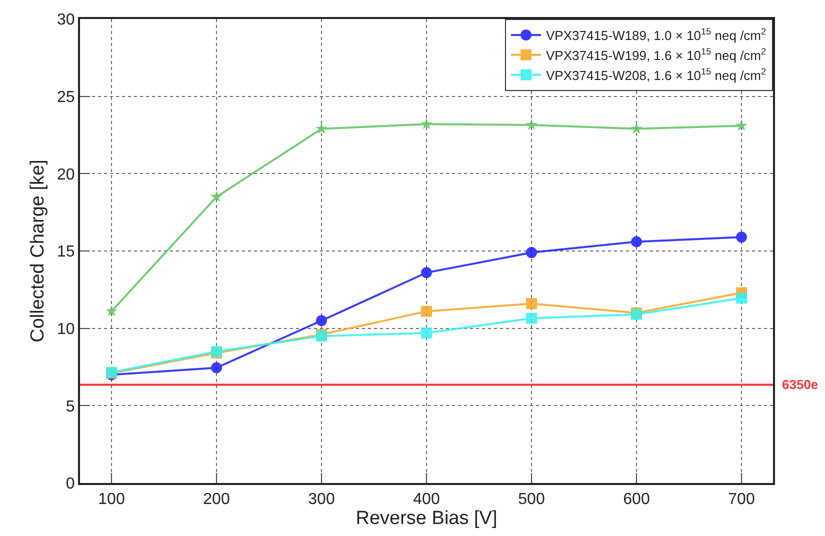 Image resolution: width=825 pixels, height=536 pixels. What do you see at coordinates (37, 251) in the screenshot?
I see `y-axis-title: Collected Charge [ke]` at bounding box center [37, 251].